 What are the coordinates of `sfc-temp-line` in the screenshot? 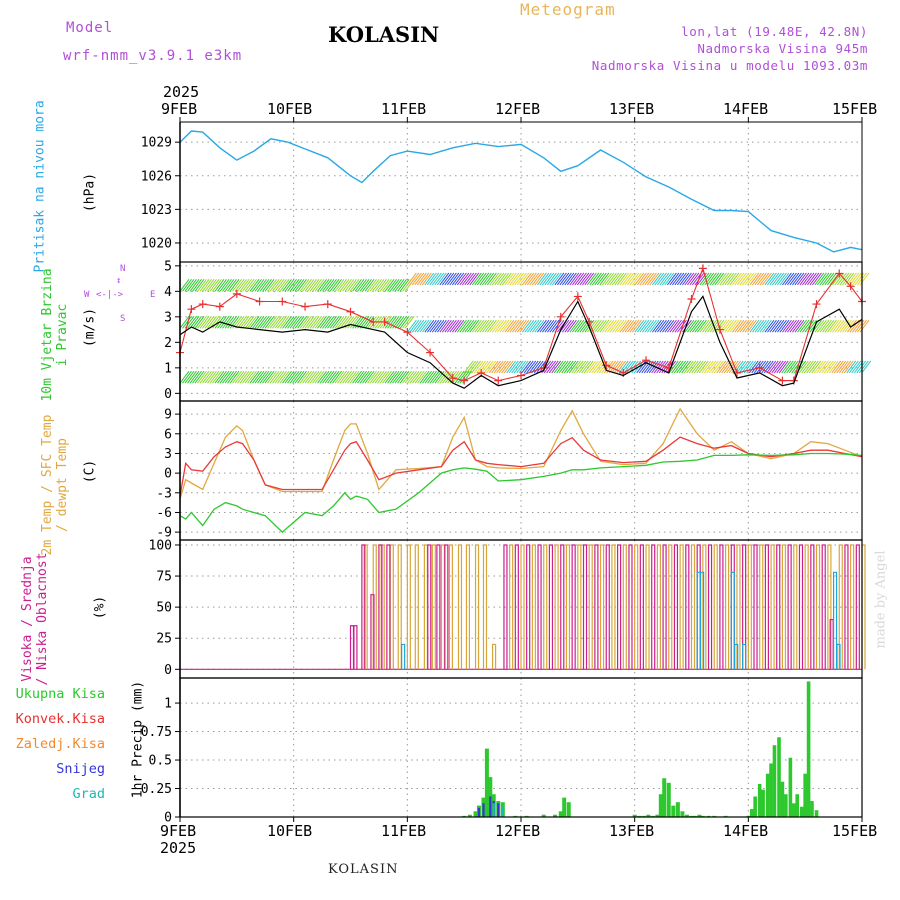 It's located at (521, 453).